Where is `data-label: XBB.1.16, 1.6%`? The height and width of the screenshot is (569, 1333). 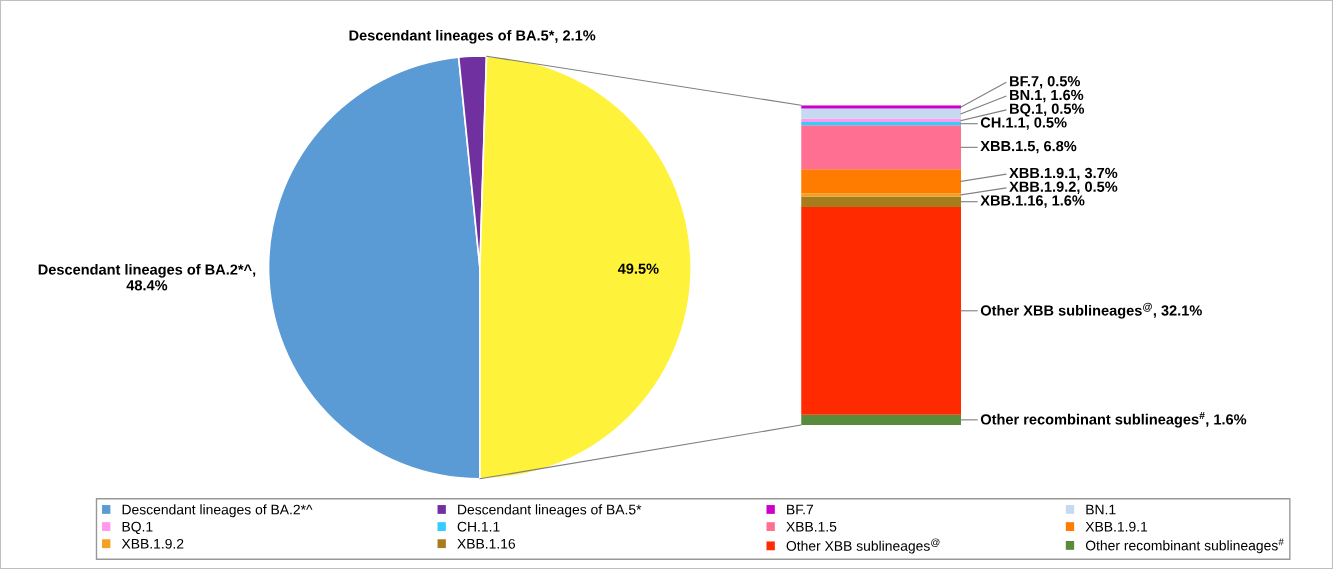
data-label: XBB.1.16, 1.6% is located at coordinates (1032, 201).